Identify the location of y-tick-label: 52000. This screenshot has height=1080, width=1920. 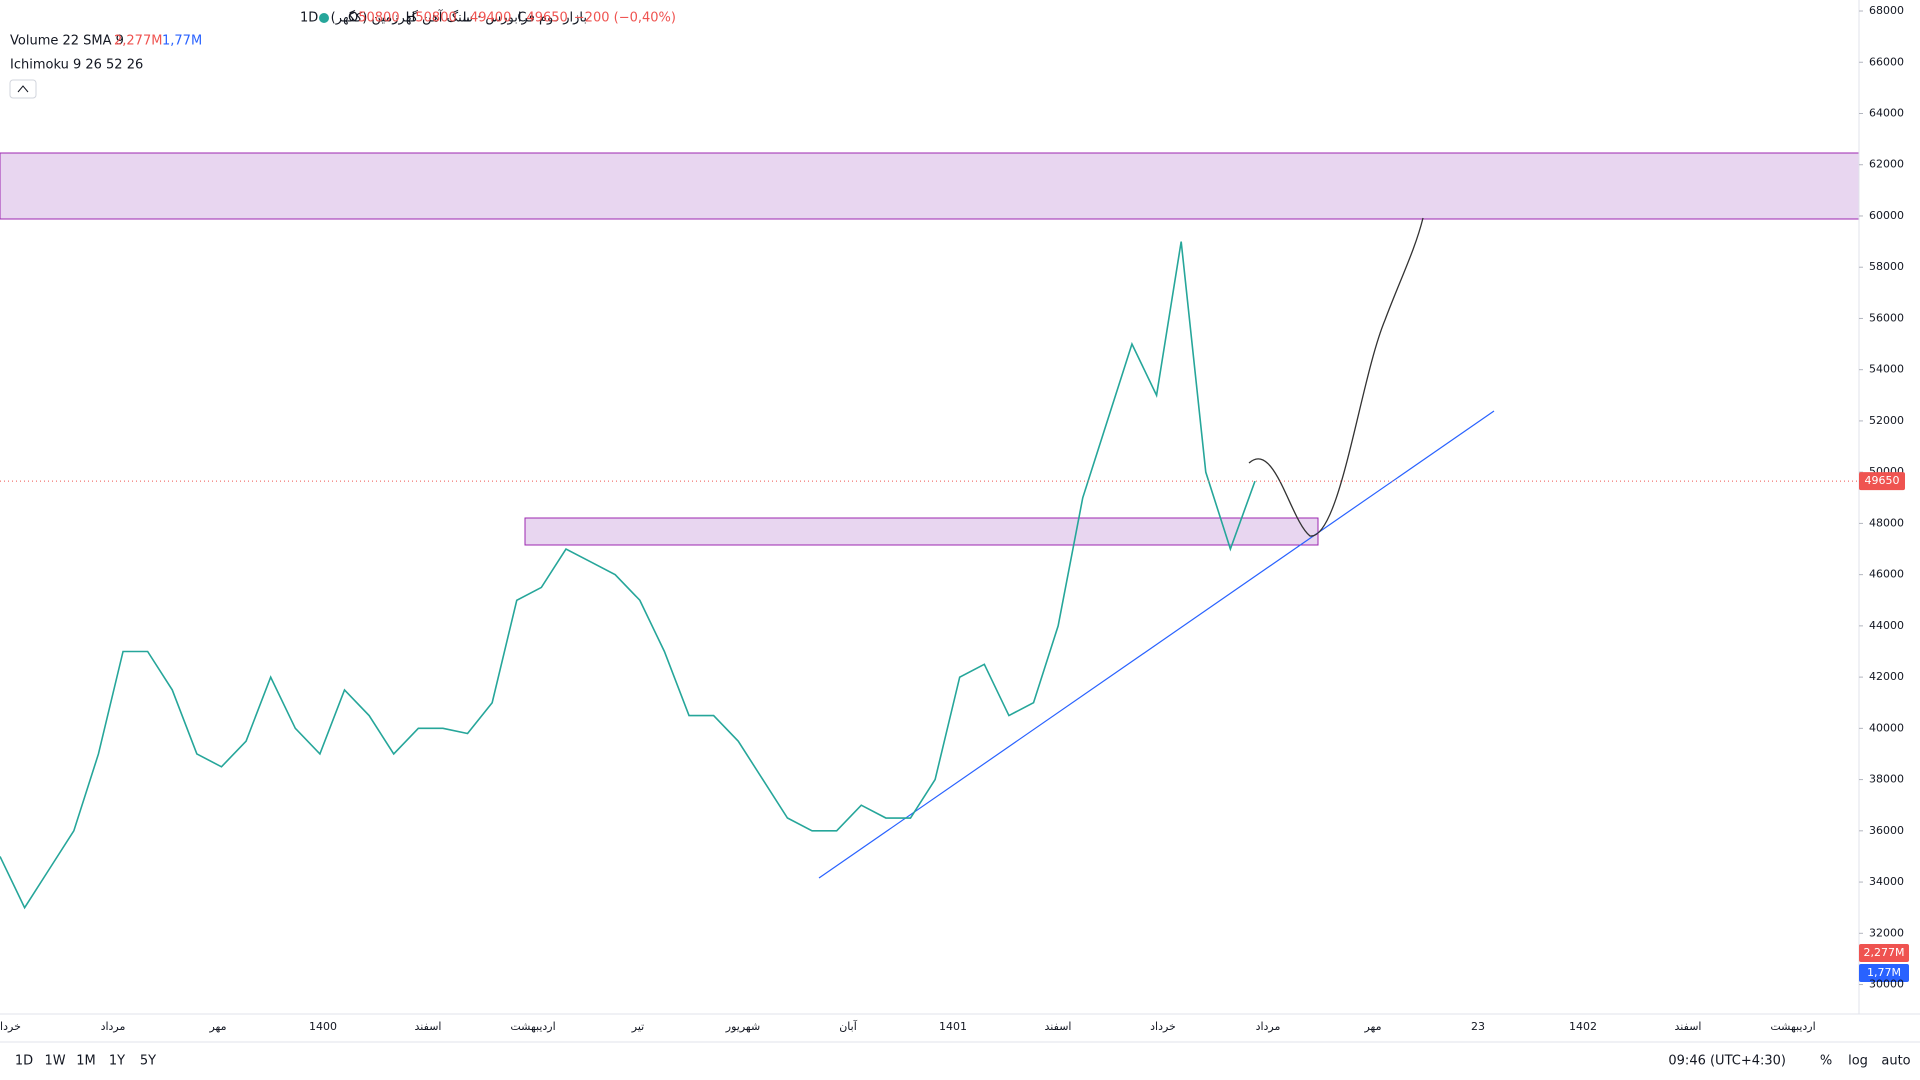
(1886, 420).